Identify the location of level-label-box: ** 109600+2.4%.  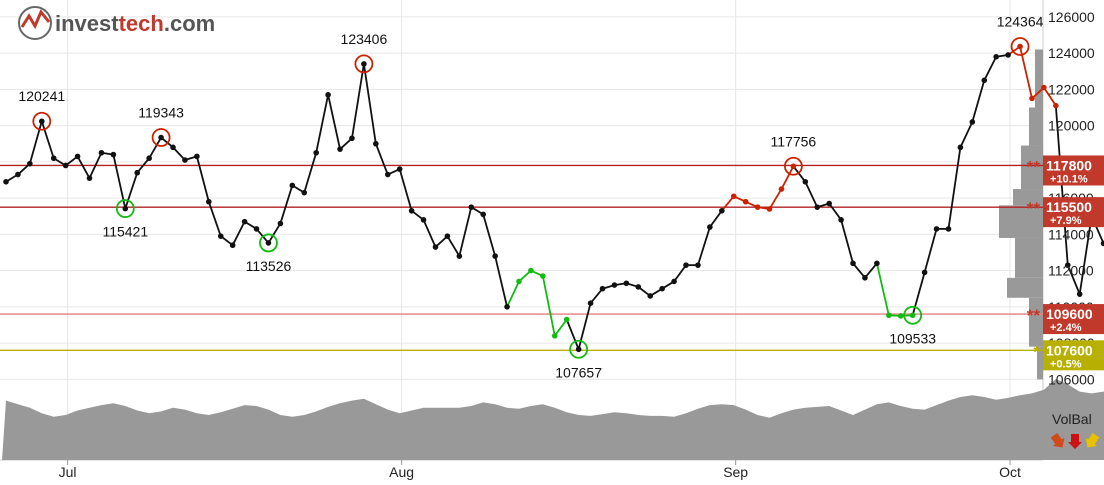
(1065, 319).